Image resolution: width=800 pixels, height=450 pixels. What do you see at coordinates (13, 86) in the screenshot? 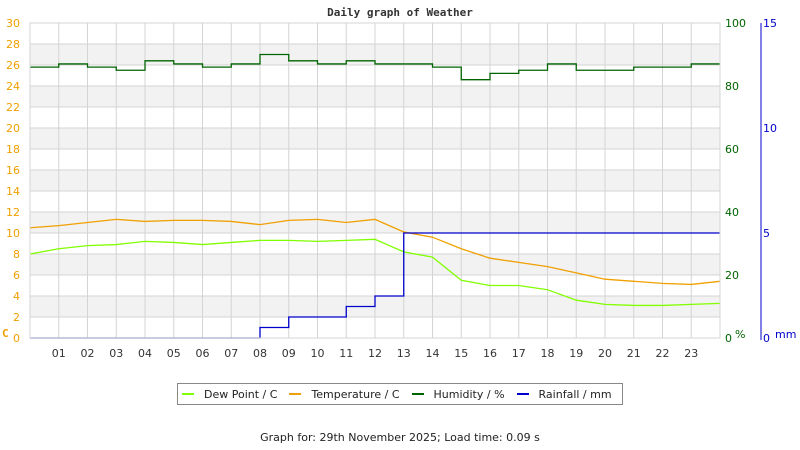
I see `y-tick-left: 24` at bounding box center [13, 86].